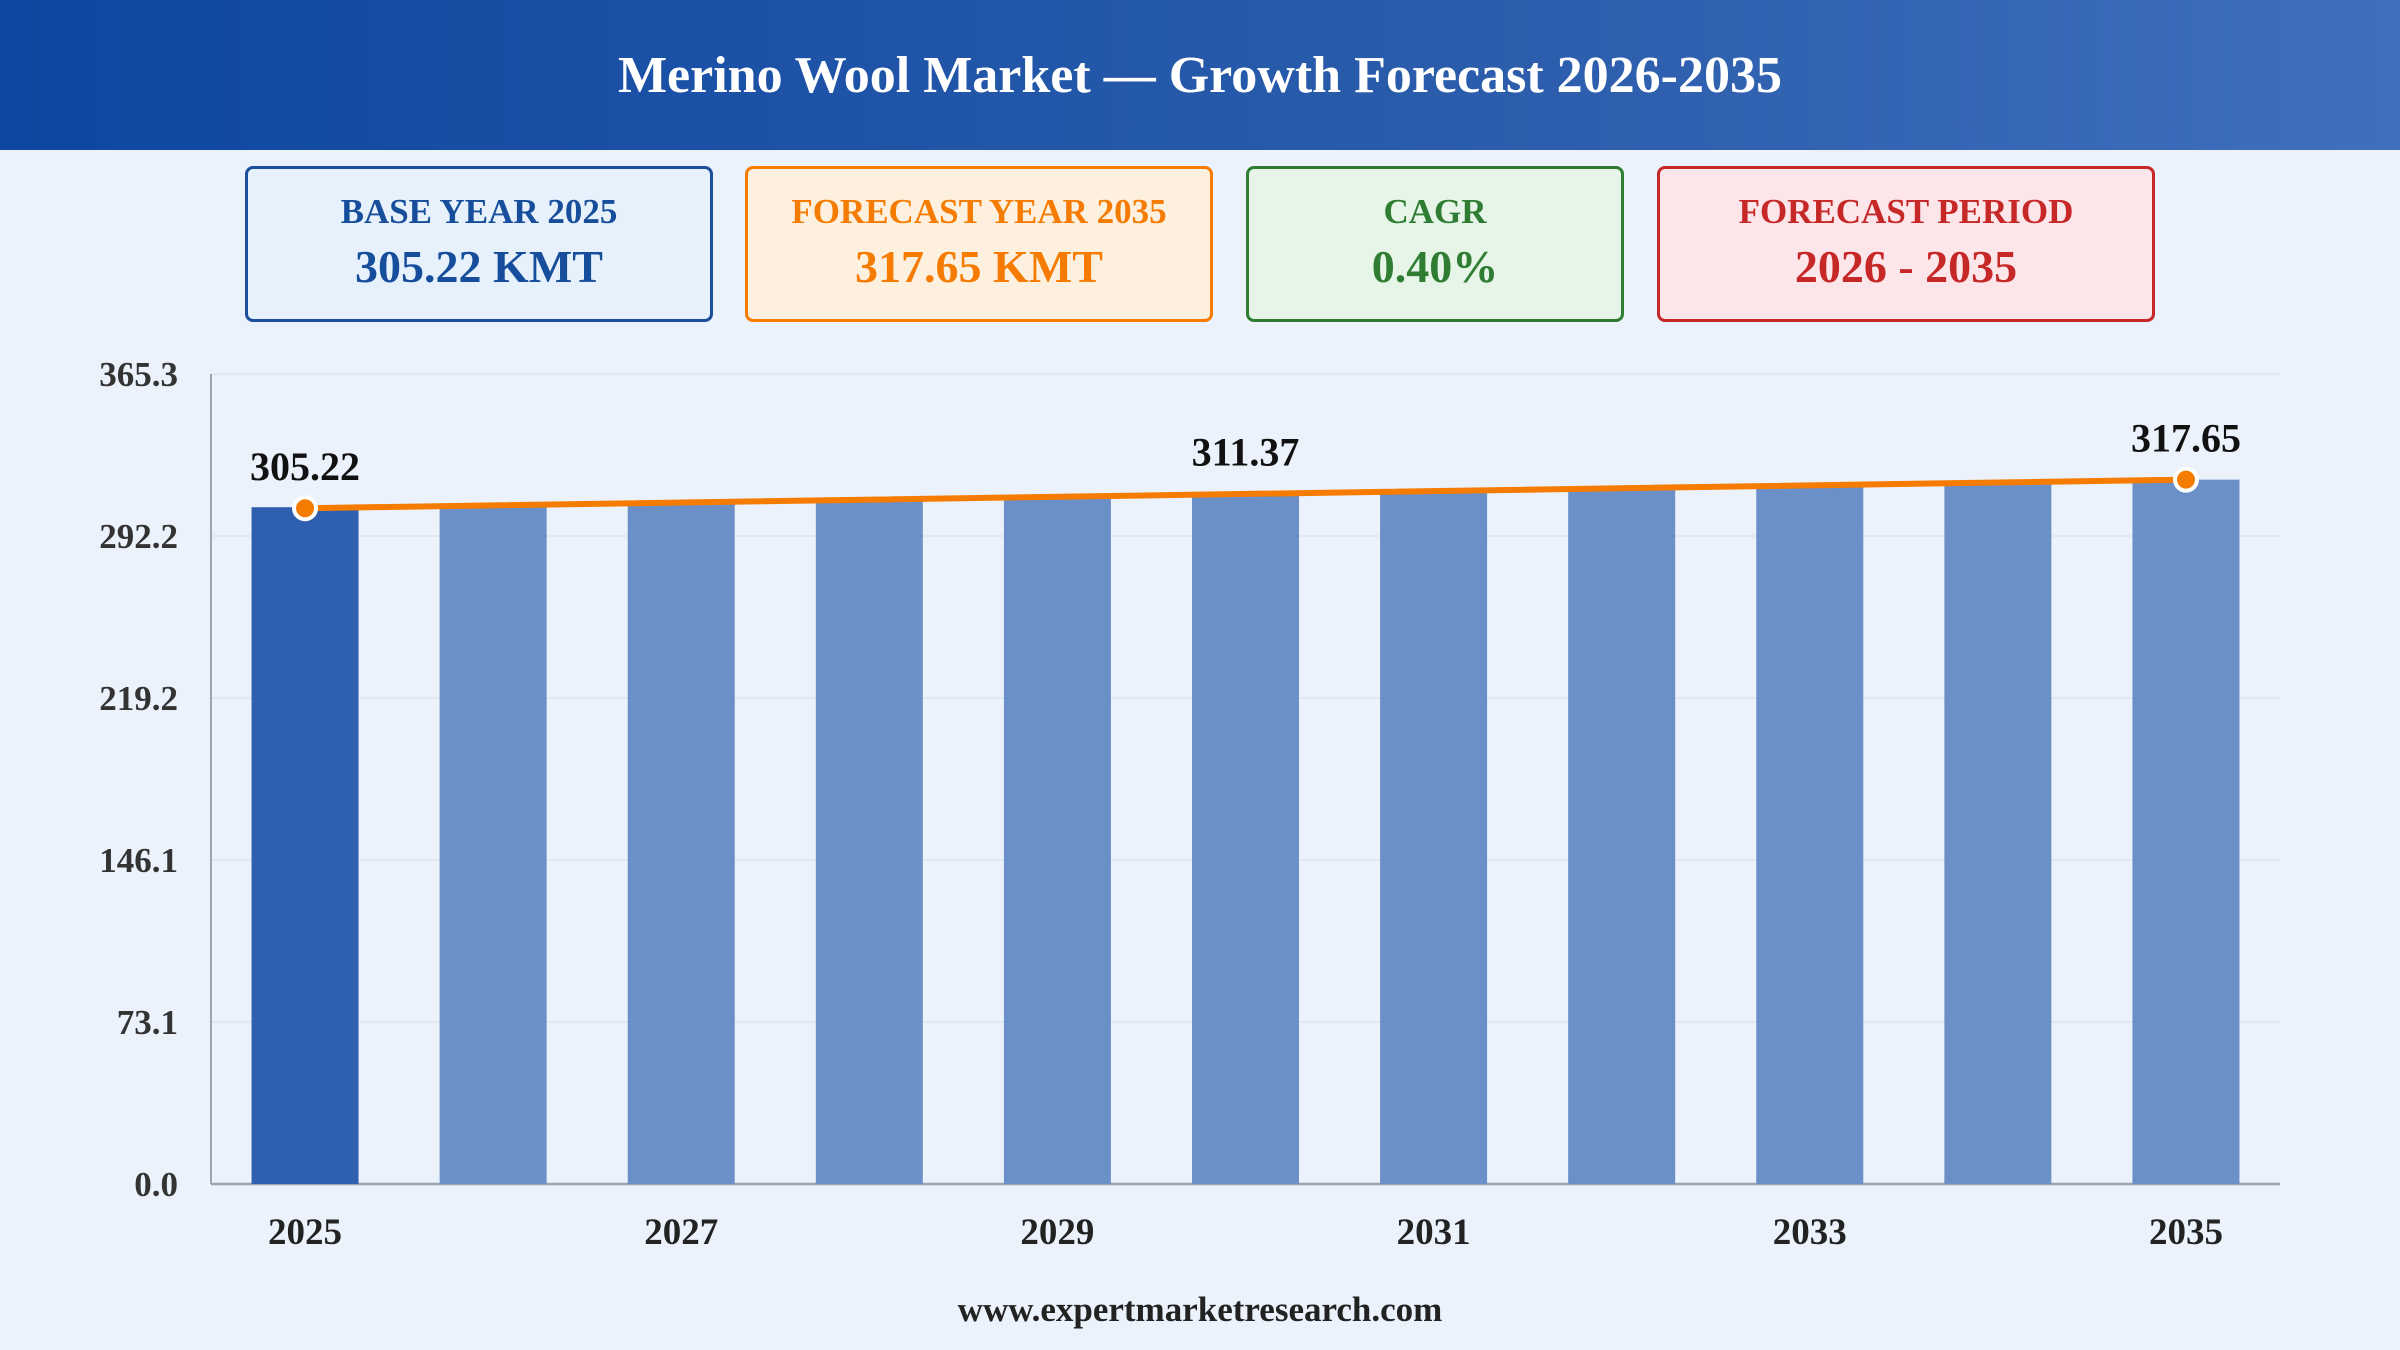 The height and width of the screenshot is (1350, 2400). I want to click on forecast-period-card: FORECAST PERIOD 2026 - 2035, so click(1906, 244).